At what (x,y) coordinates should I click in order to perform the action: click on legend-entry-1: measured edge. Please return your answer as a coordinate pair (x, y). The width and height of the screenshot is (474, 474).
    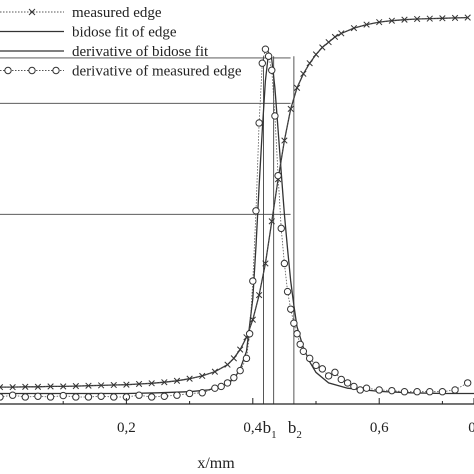
    Looking at the image, I should click on (81, 13).